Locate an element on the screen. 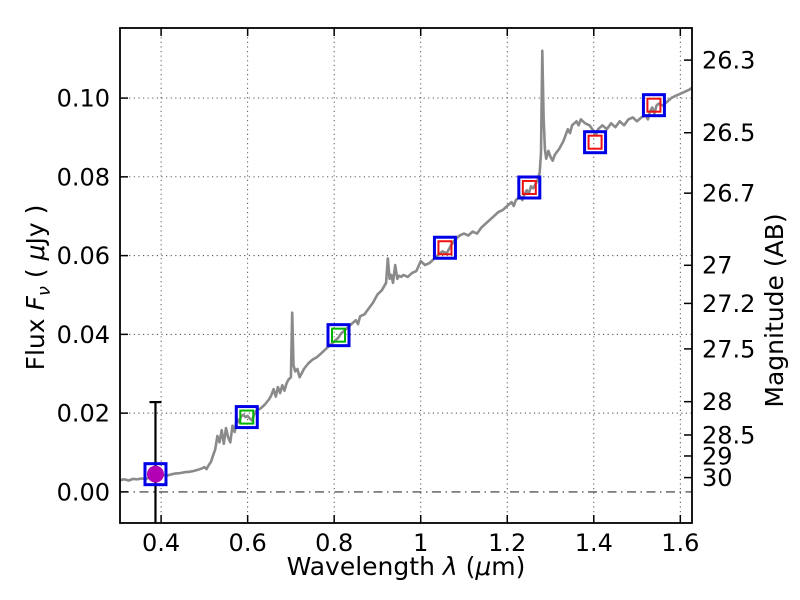 The height and width of the screenshot is (600, 800). x-tick-label-0.4: 0.4 is located at coordinates (161, 543).